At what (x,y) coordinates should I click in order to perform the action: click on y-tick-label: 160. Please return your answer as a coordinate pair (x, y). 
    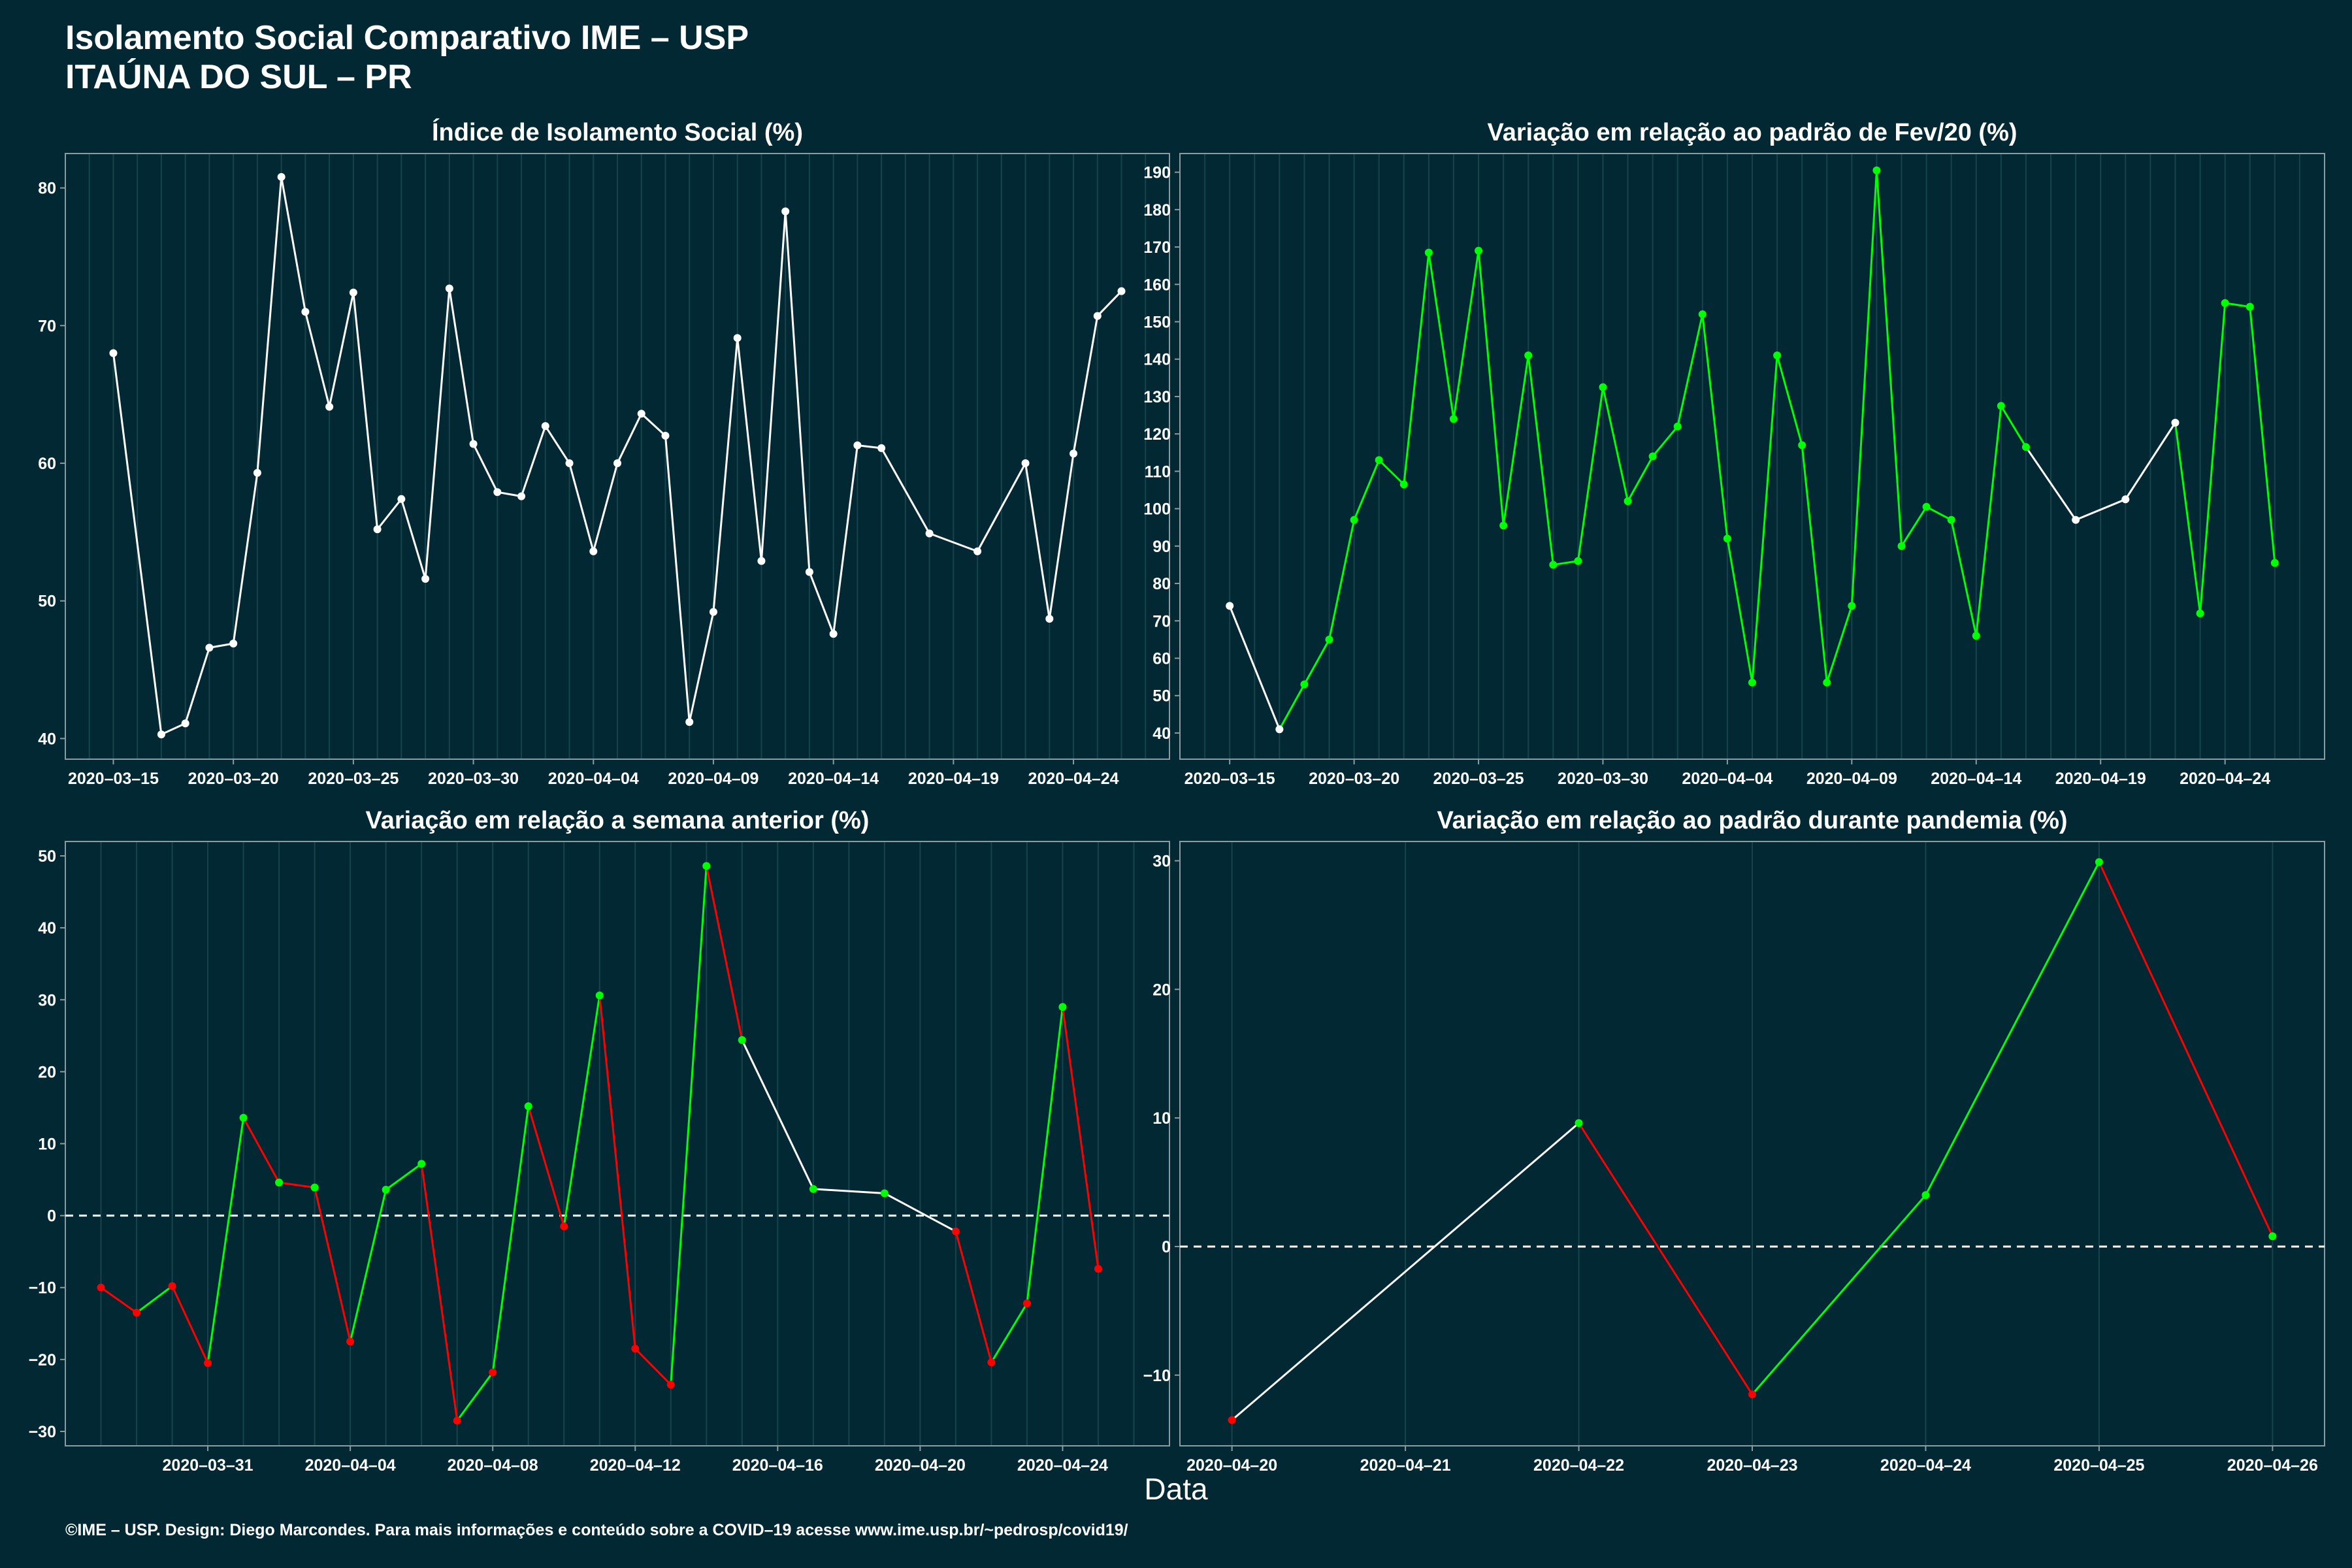
    Looking at the image, I should click on (1157, 285).